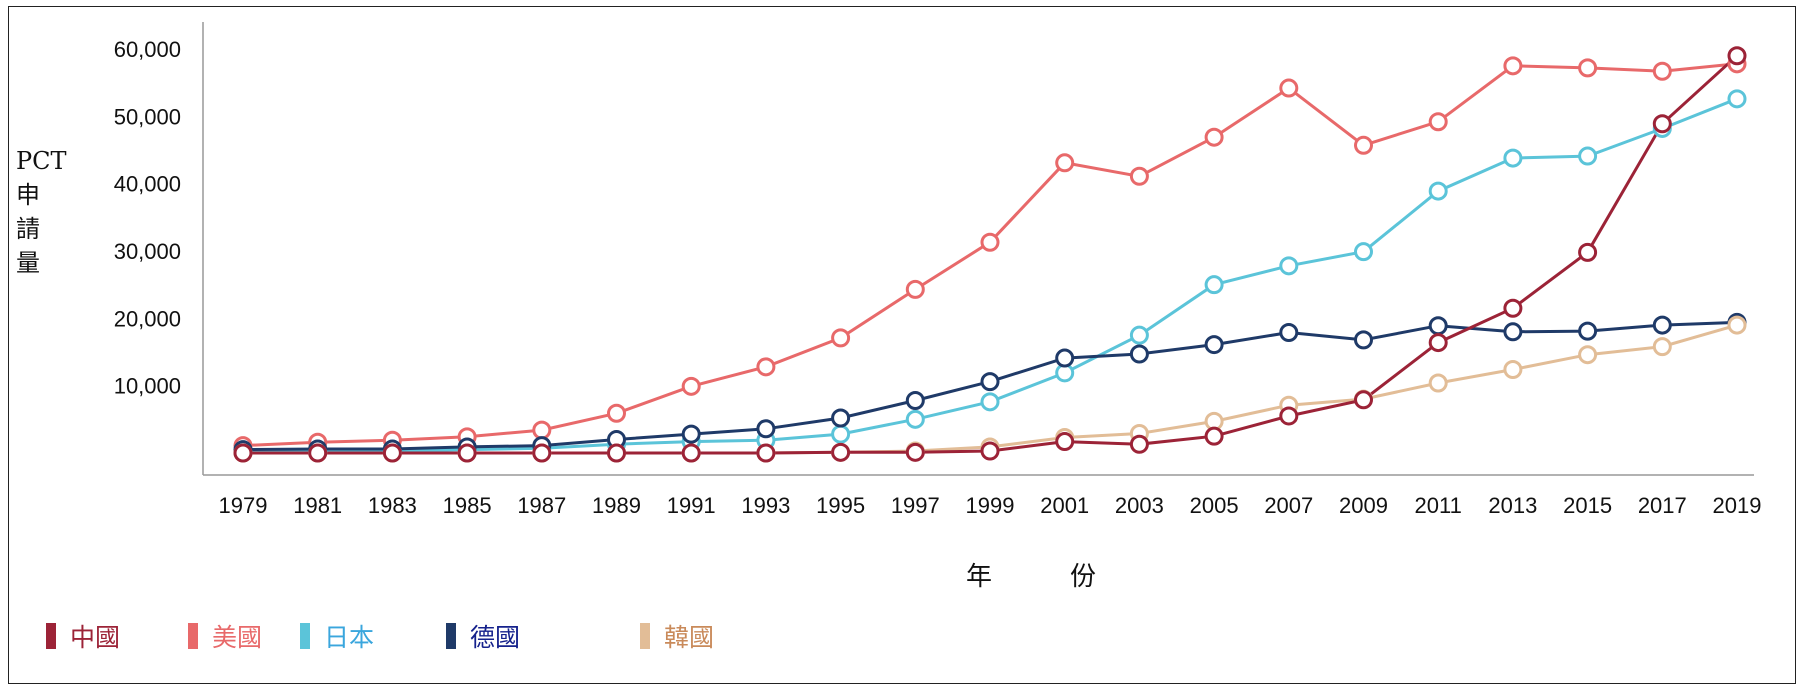 This screenshot has width=1806, height=691. What do you see at coordinates (243, 505) in the screenshot?
I see `x-tick-label: 1979` at bounding box center [243, 505].